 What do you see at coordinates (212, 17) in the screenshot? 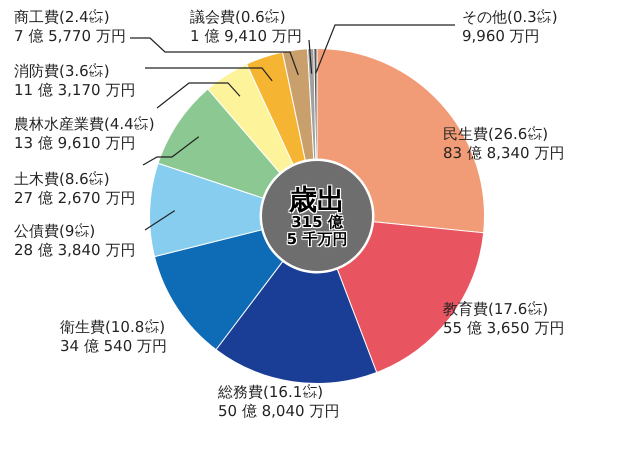
I see `slice-label: 議会費` at bounding box center [212, 17].